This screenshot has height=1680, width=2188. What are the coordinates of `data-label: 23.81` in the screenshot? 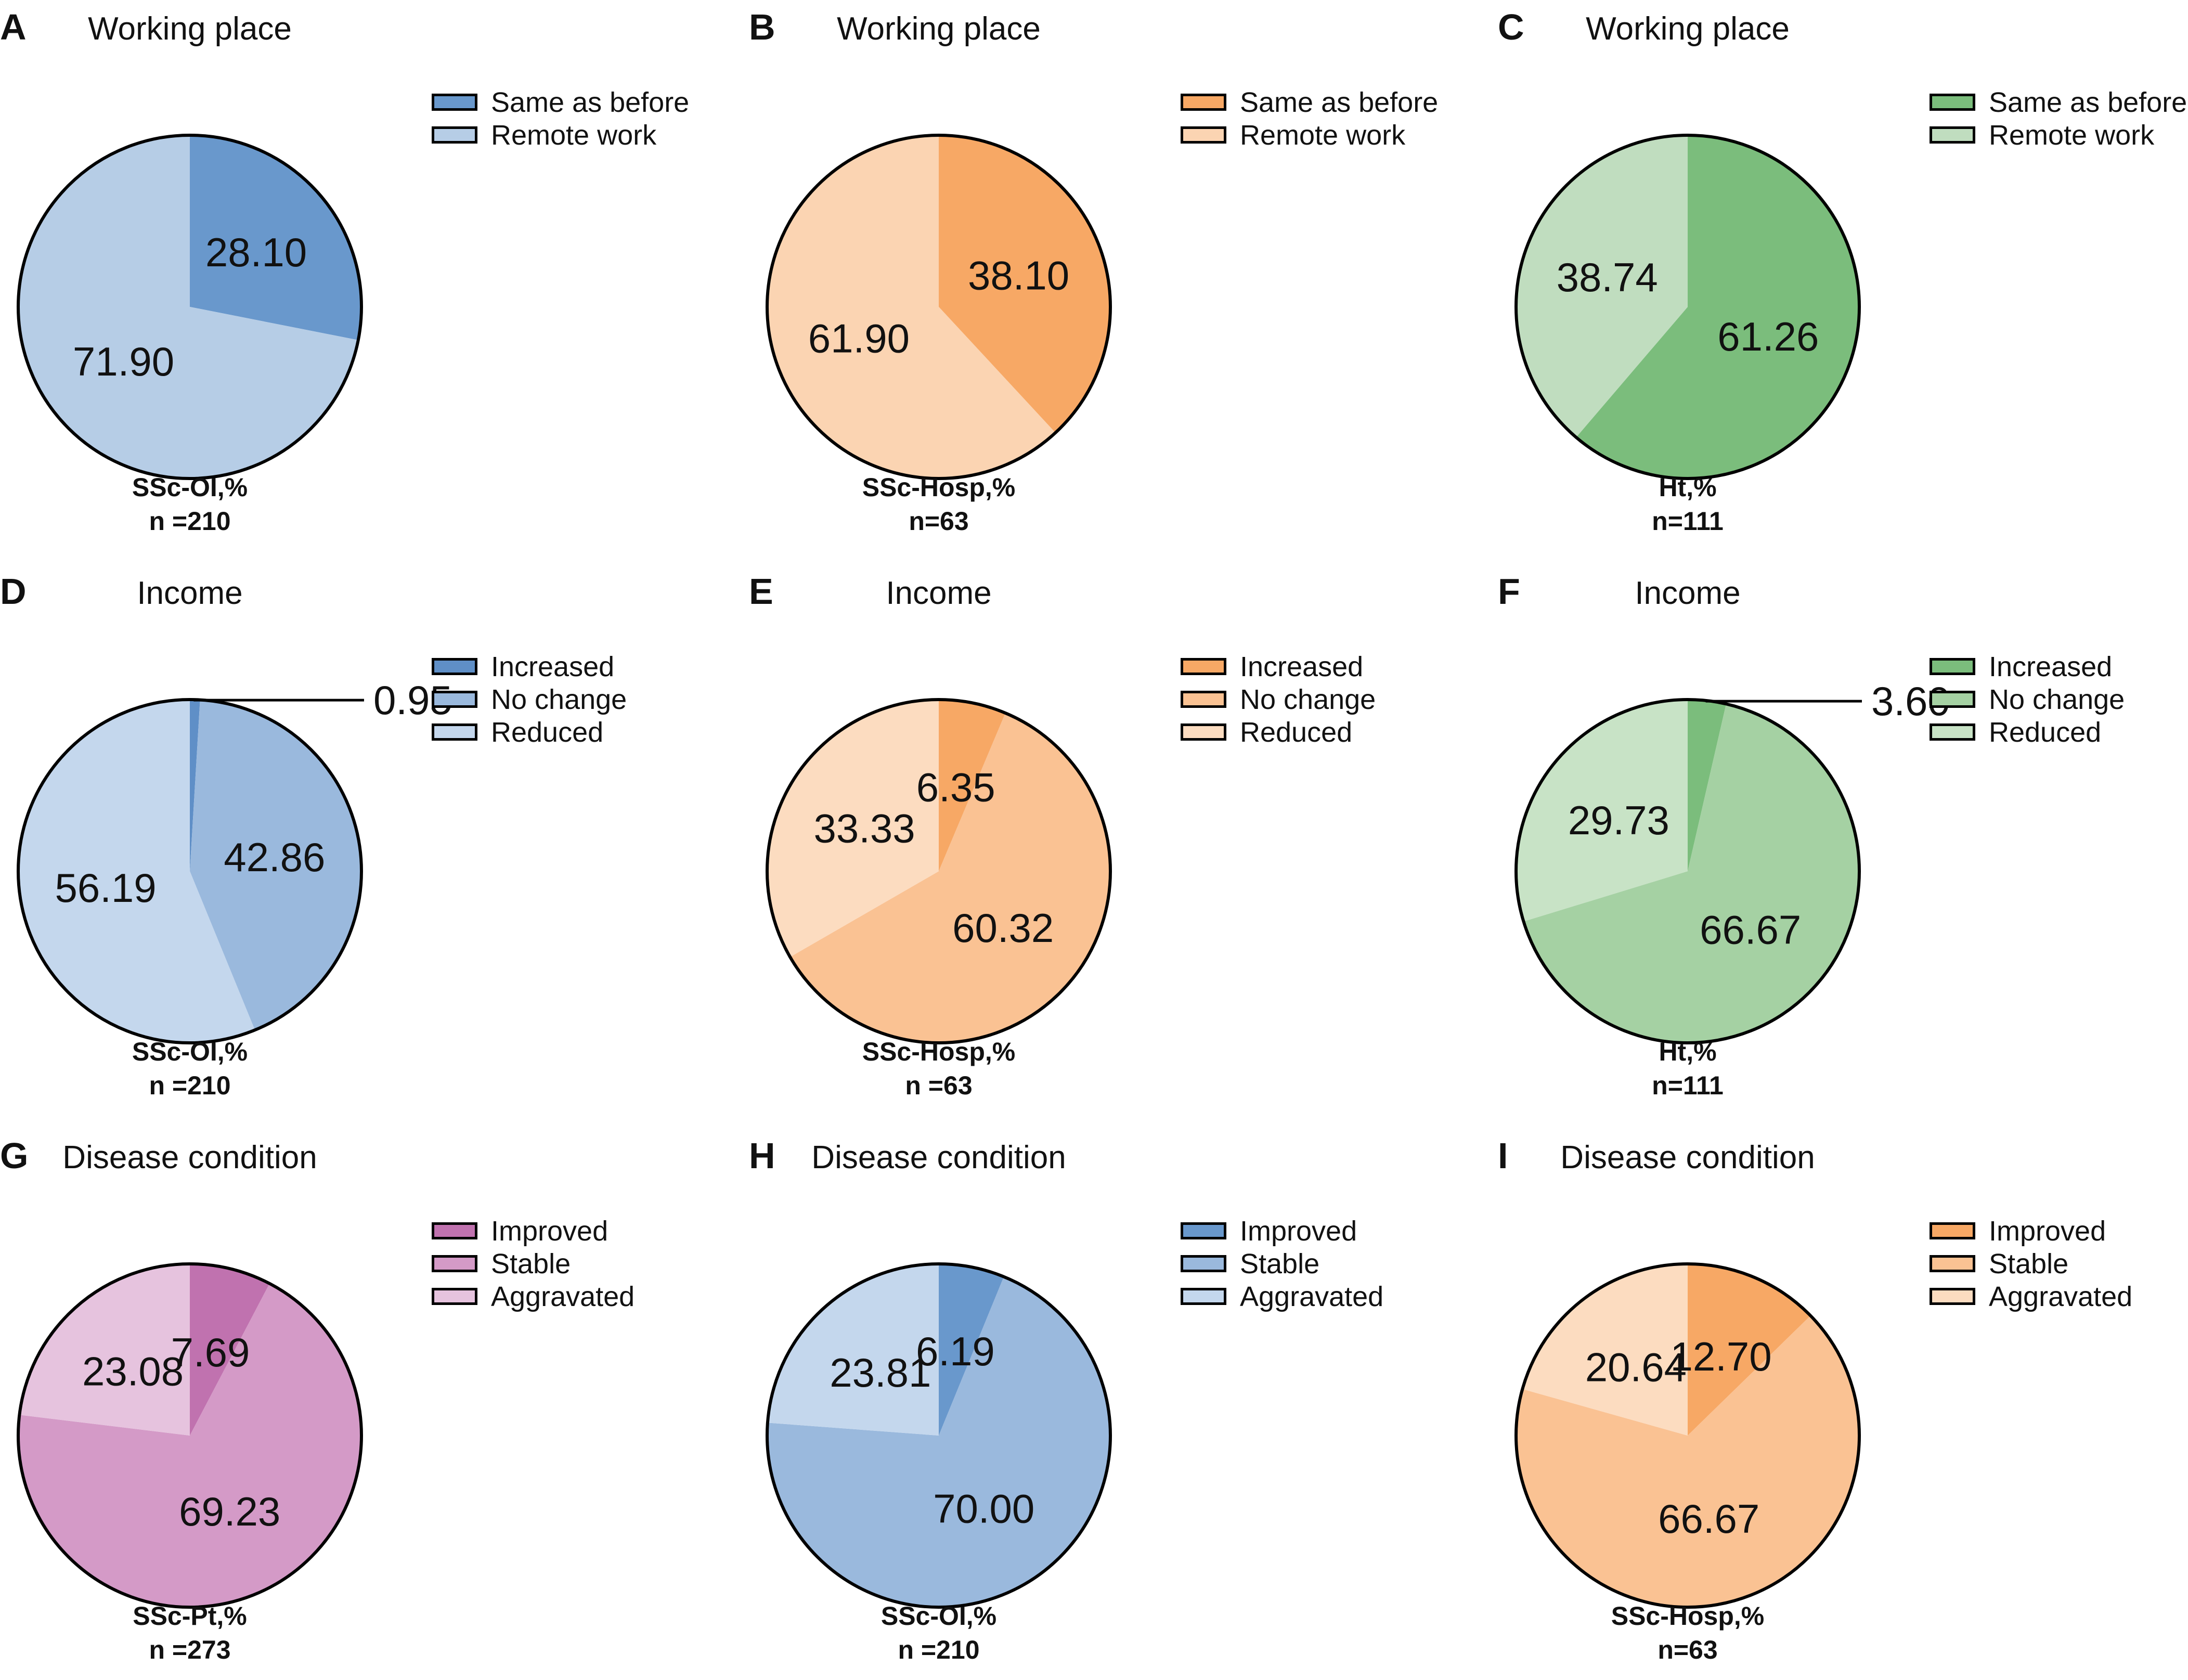 It's located at (880, 1373).